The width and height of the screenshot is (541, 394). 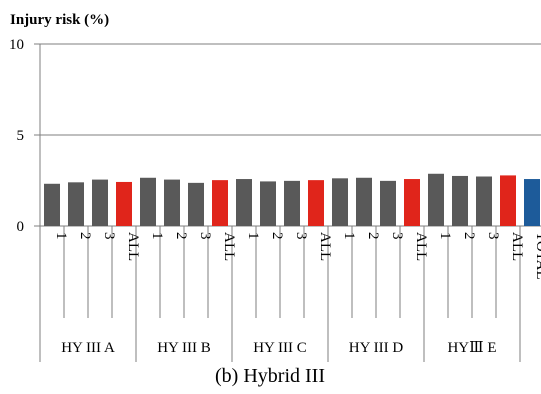 I want to click on bars, so click(x=292, y=199).